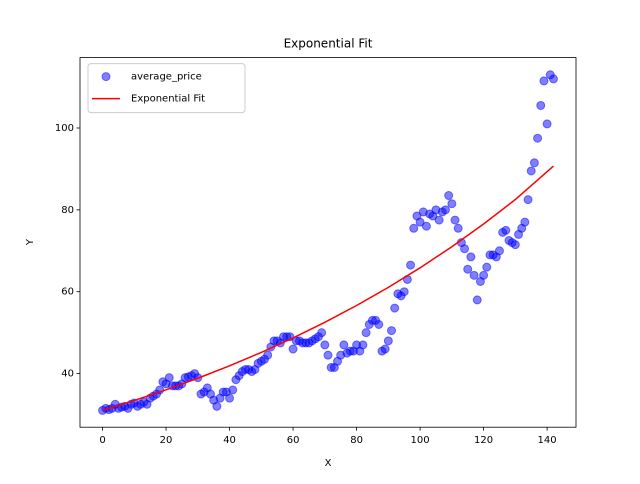 This screenshot has height=484, width=640. I want to click on y-tick-label: 100, so click(64, 128).